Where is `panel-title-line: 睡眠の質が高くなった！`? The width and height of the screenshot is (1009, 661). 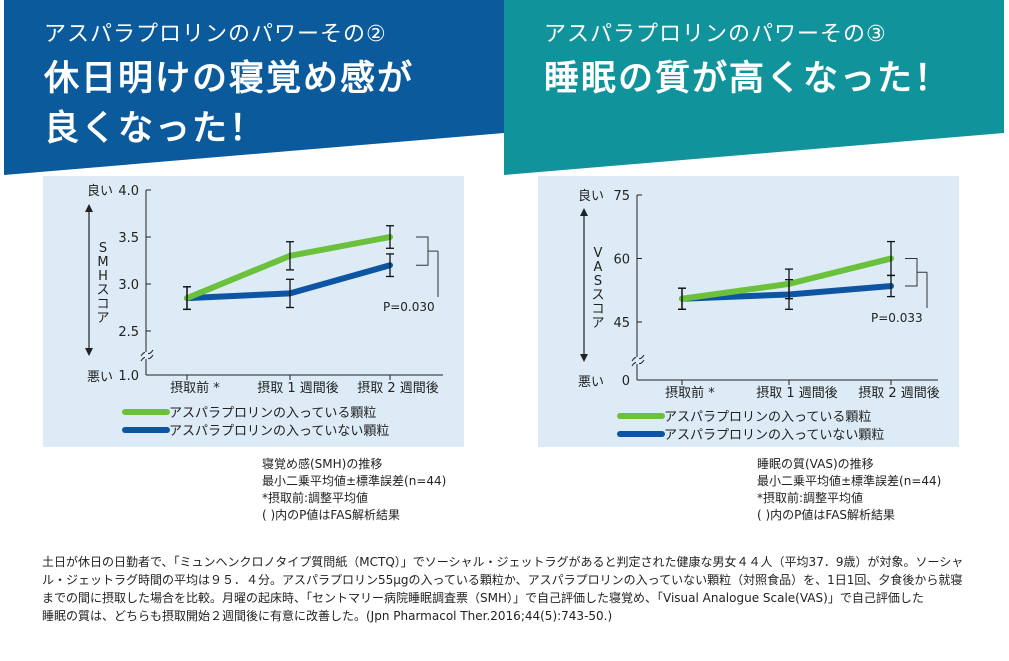 panel-title-line: 睡眠の質が高くなった！ is located at coordinates (748, 79).